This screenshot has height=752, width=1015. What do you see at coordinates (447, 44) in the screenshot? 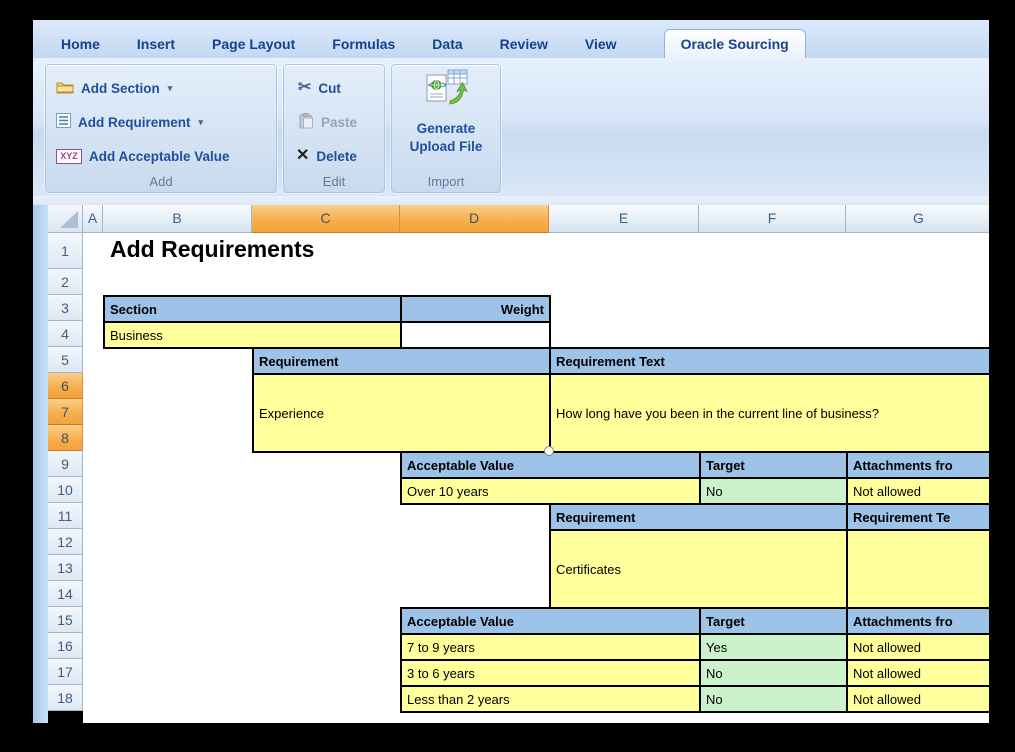
I see `tab-data: Data` at bounding box center [447, 44].